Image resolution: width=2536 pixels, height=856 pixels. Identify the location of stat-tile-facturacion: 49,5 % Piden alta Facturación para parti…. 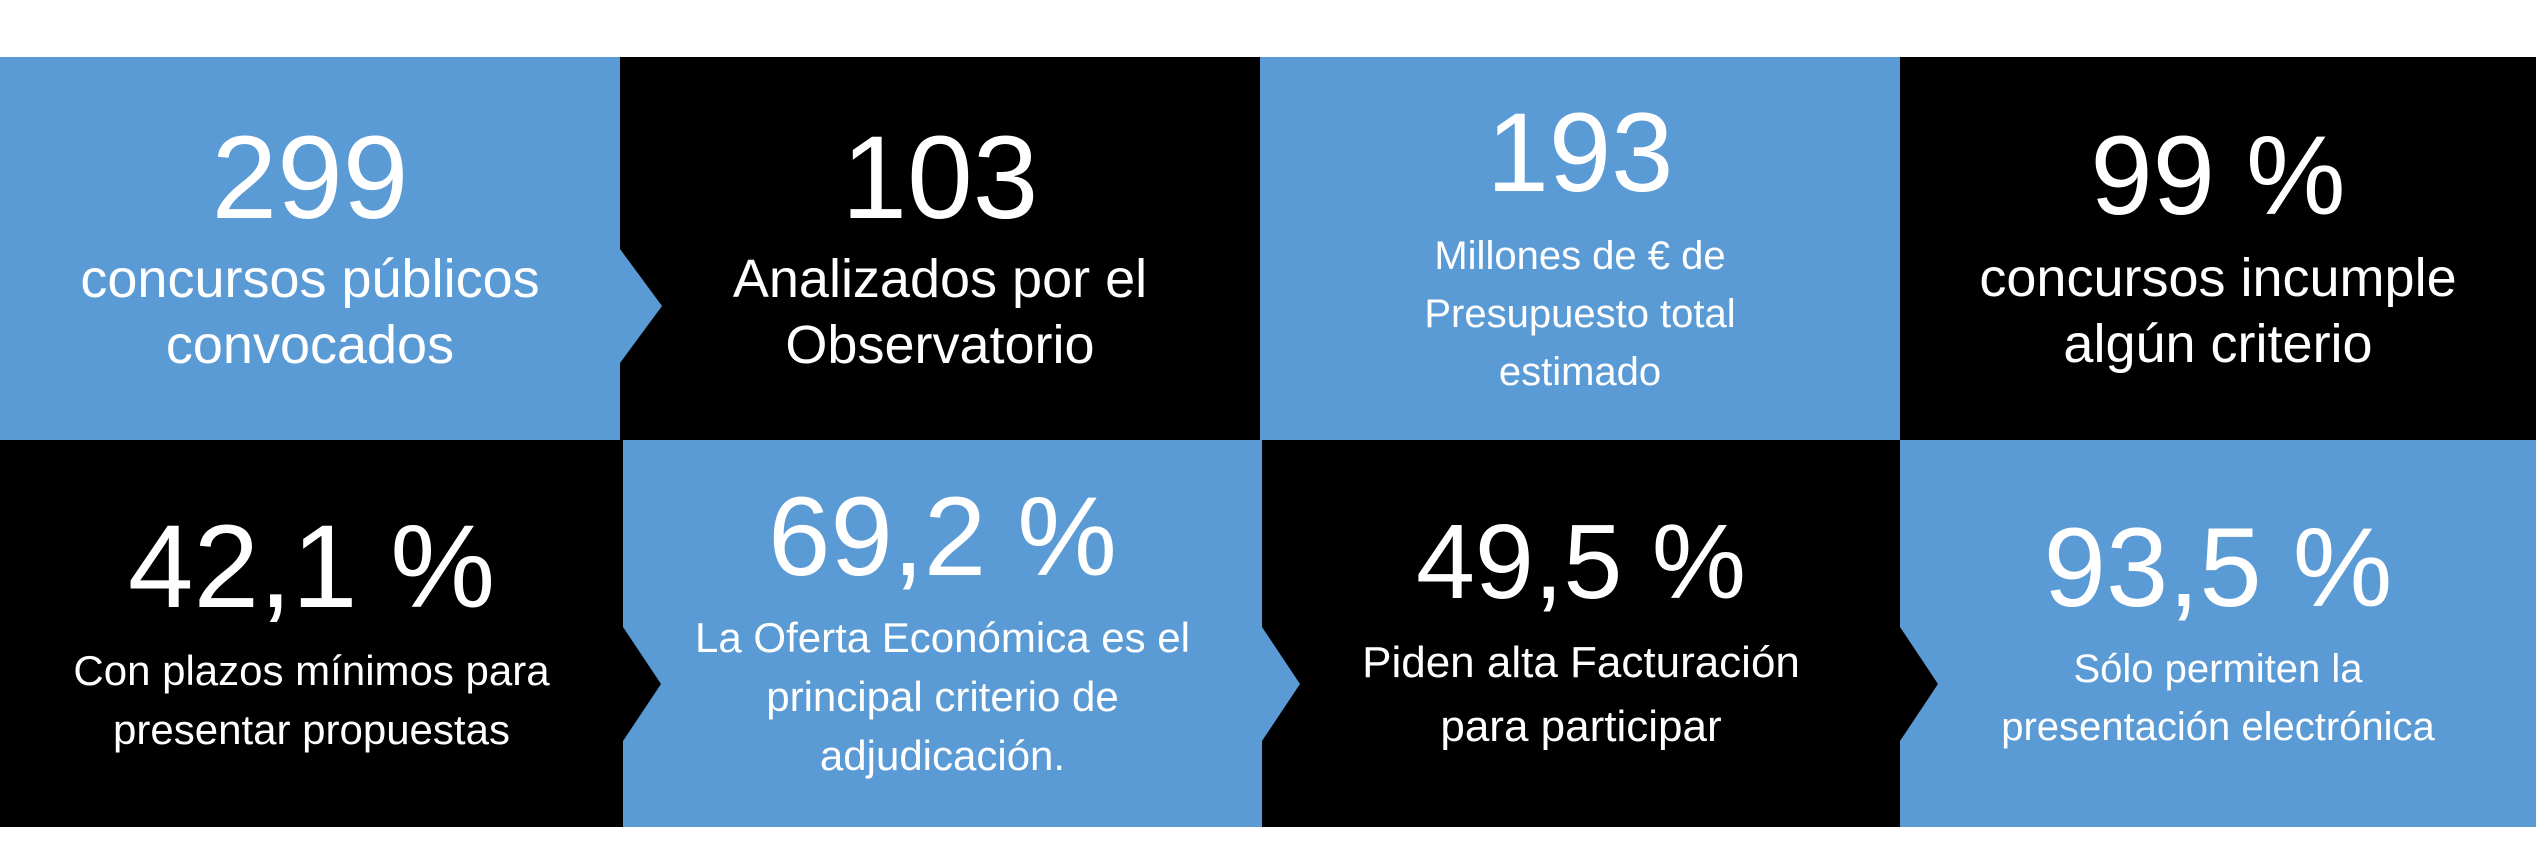
(1581, 633).